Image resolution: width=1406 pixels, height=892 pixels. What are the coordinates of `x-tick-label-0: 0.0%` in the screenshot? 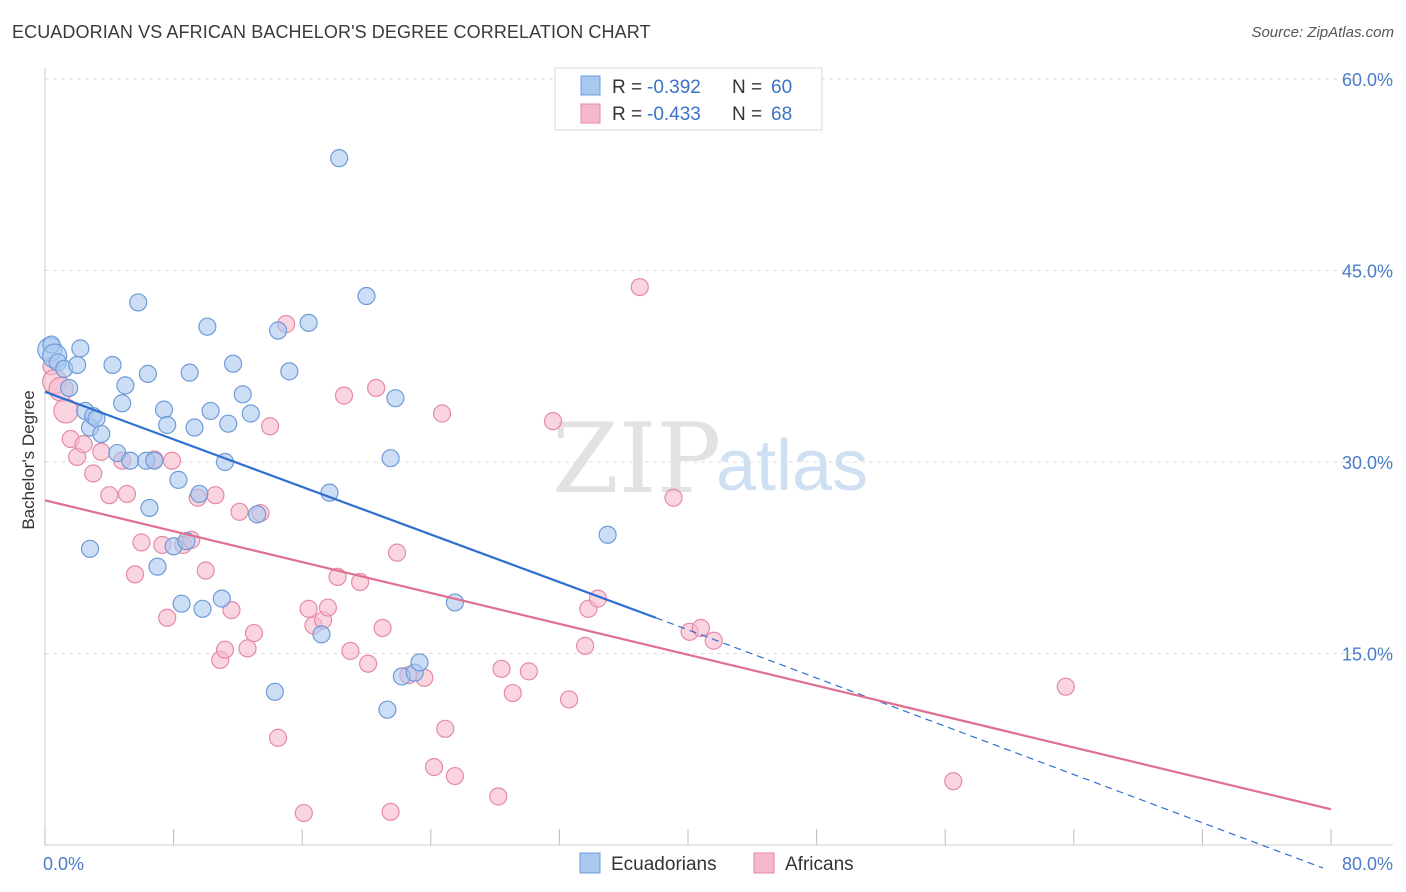 It's located at (63, 864).